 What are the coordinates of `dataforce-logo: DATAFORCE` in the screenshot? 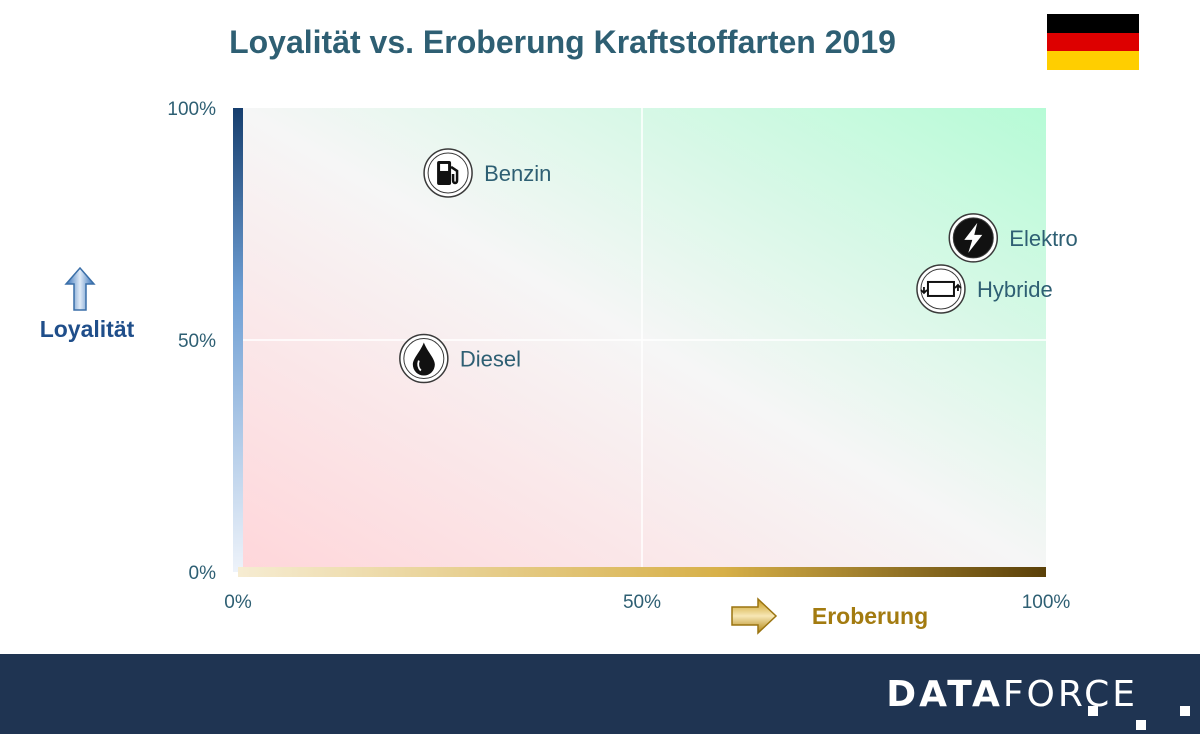 It's located at (1012, 694).